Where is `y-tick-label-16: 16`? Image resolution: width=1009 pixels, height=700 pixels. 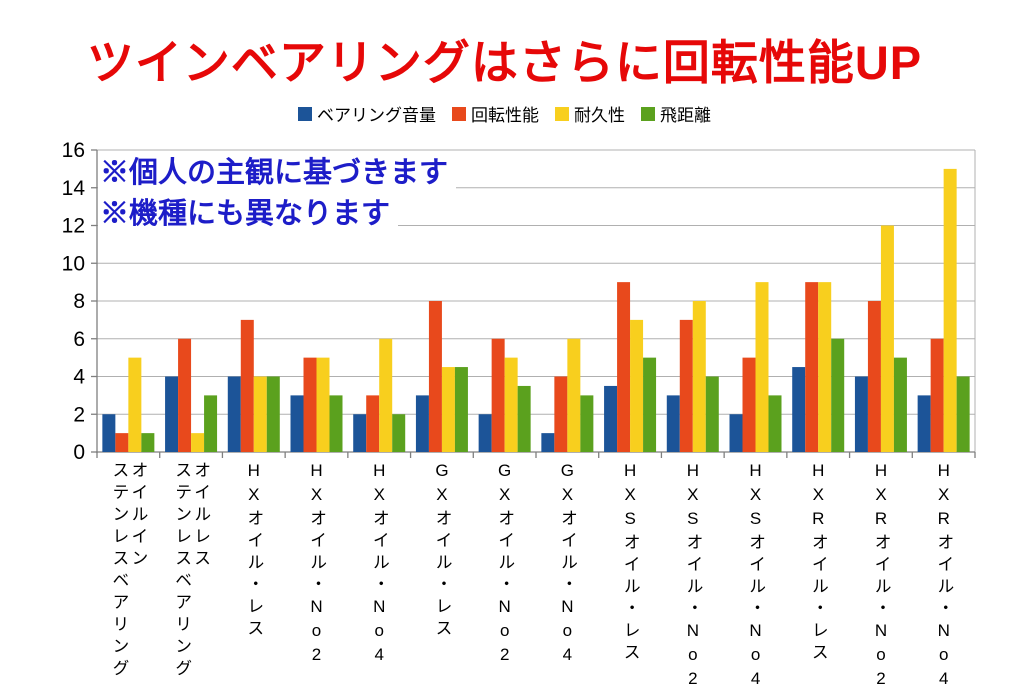
y-tick-label-16: 16 is located at coordinates (73, 150).